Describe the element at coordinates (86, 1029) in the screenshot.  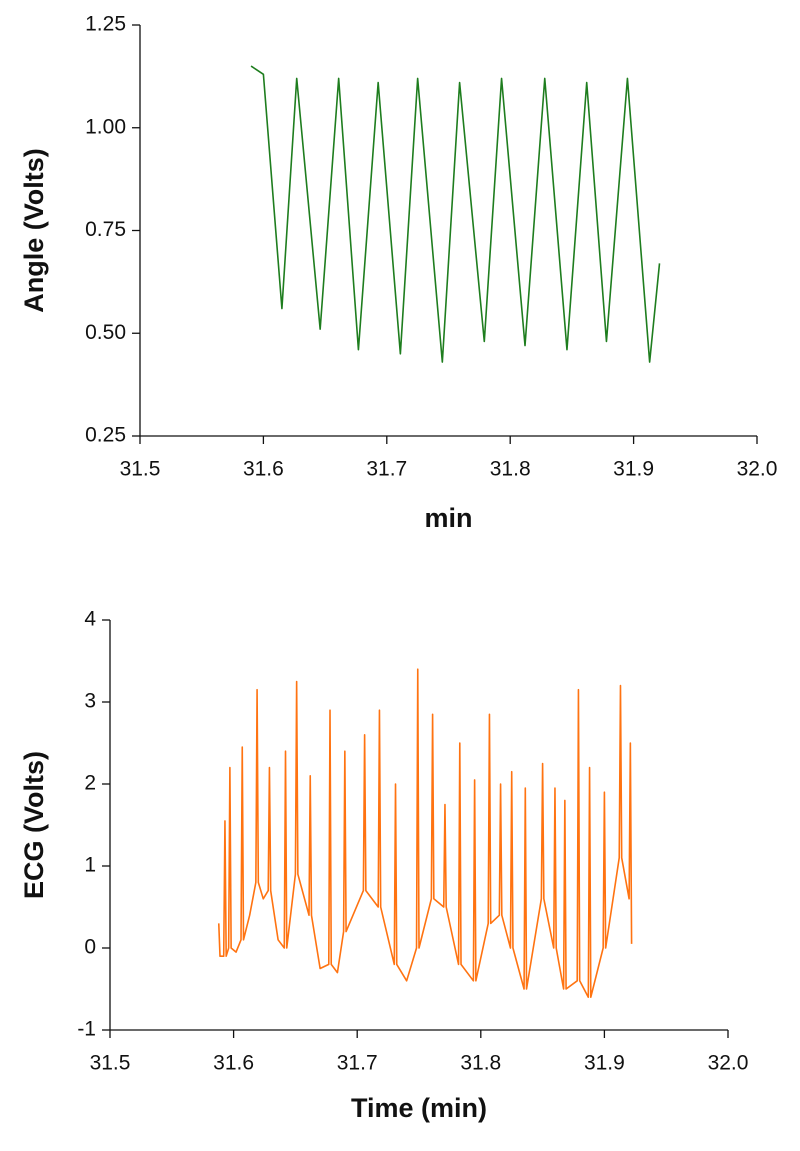
I see `y-tick-label: -1` at that location.